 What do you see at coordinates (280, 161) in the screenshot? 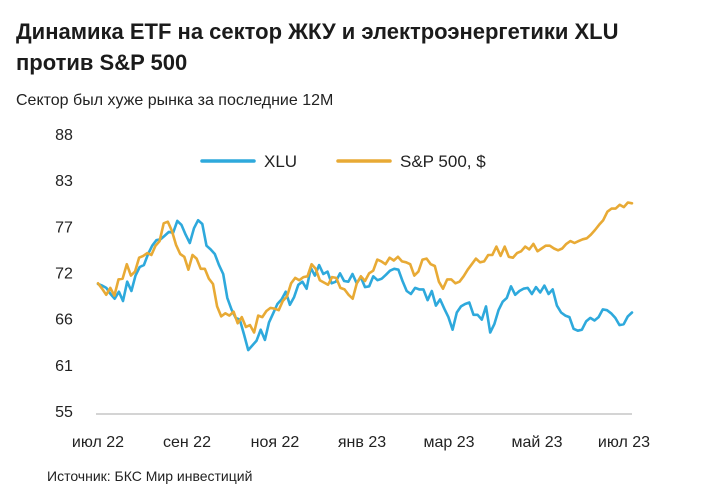
I see `legend-label: XLU` at bounding box center [280, 161].